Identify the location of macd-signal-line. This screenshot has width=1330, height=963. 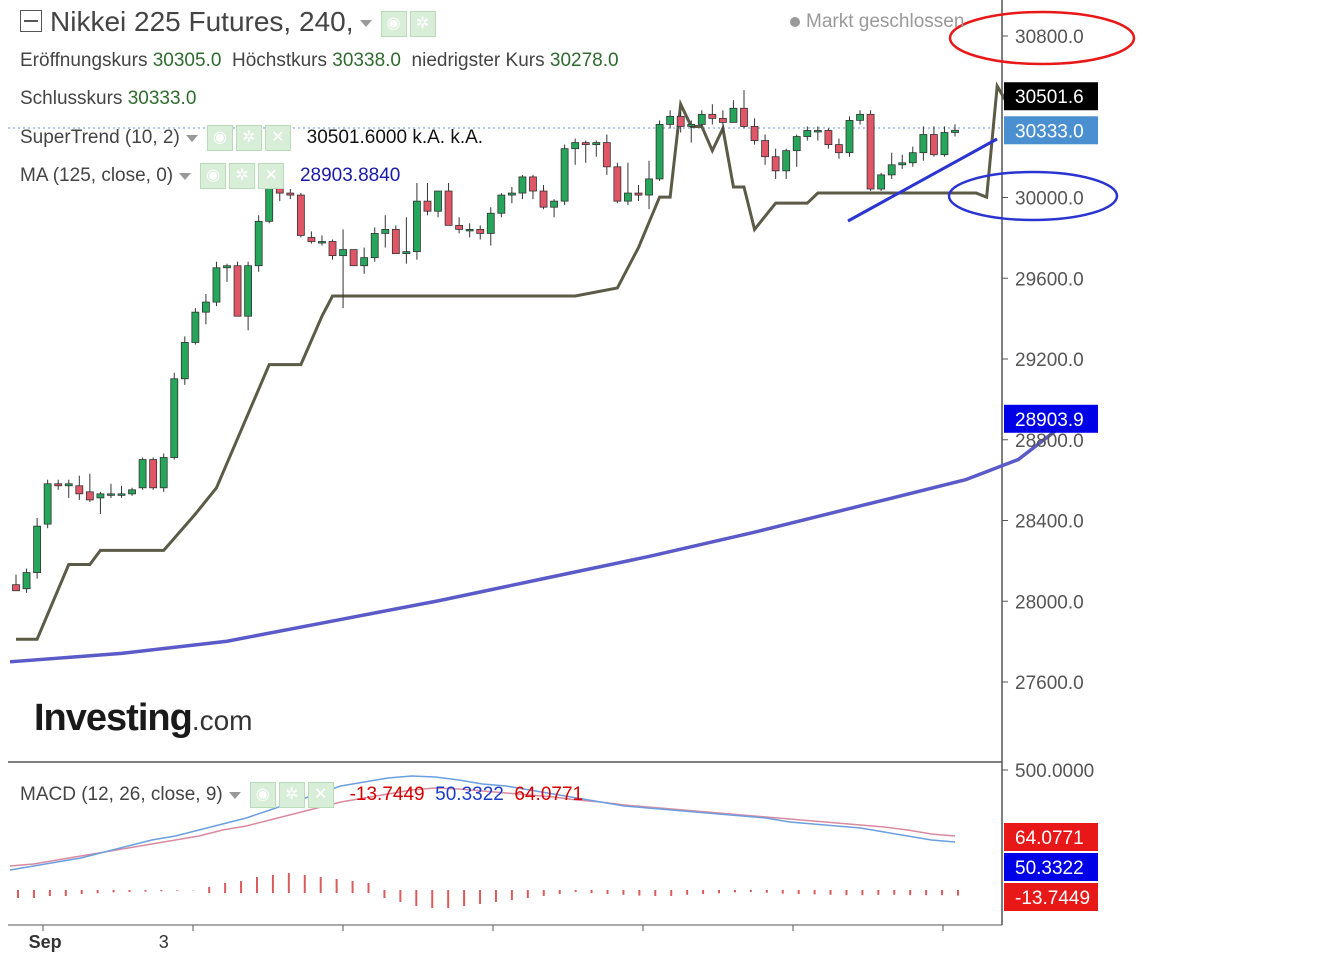
(482, 827).